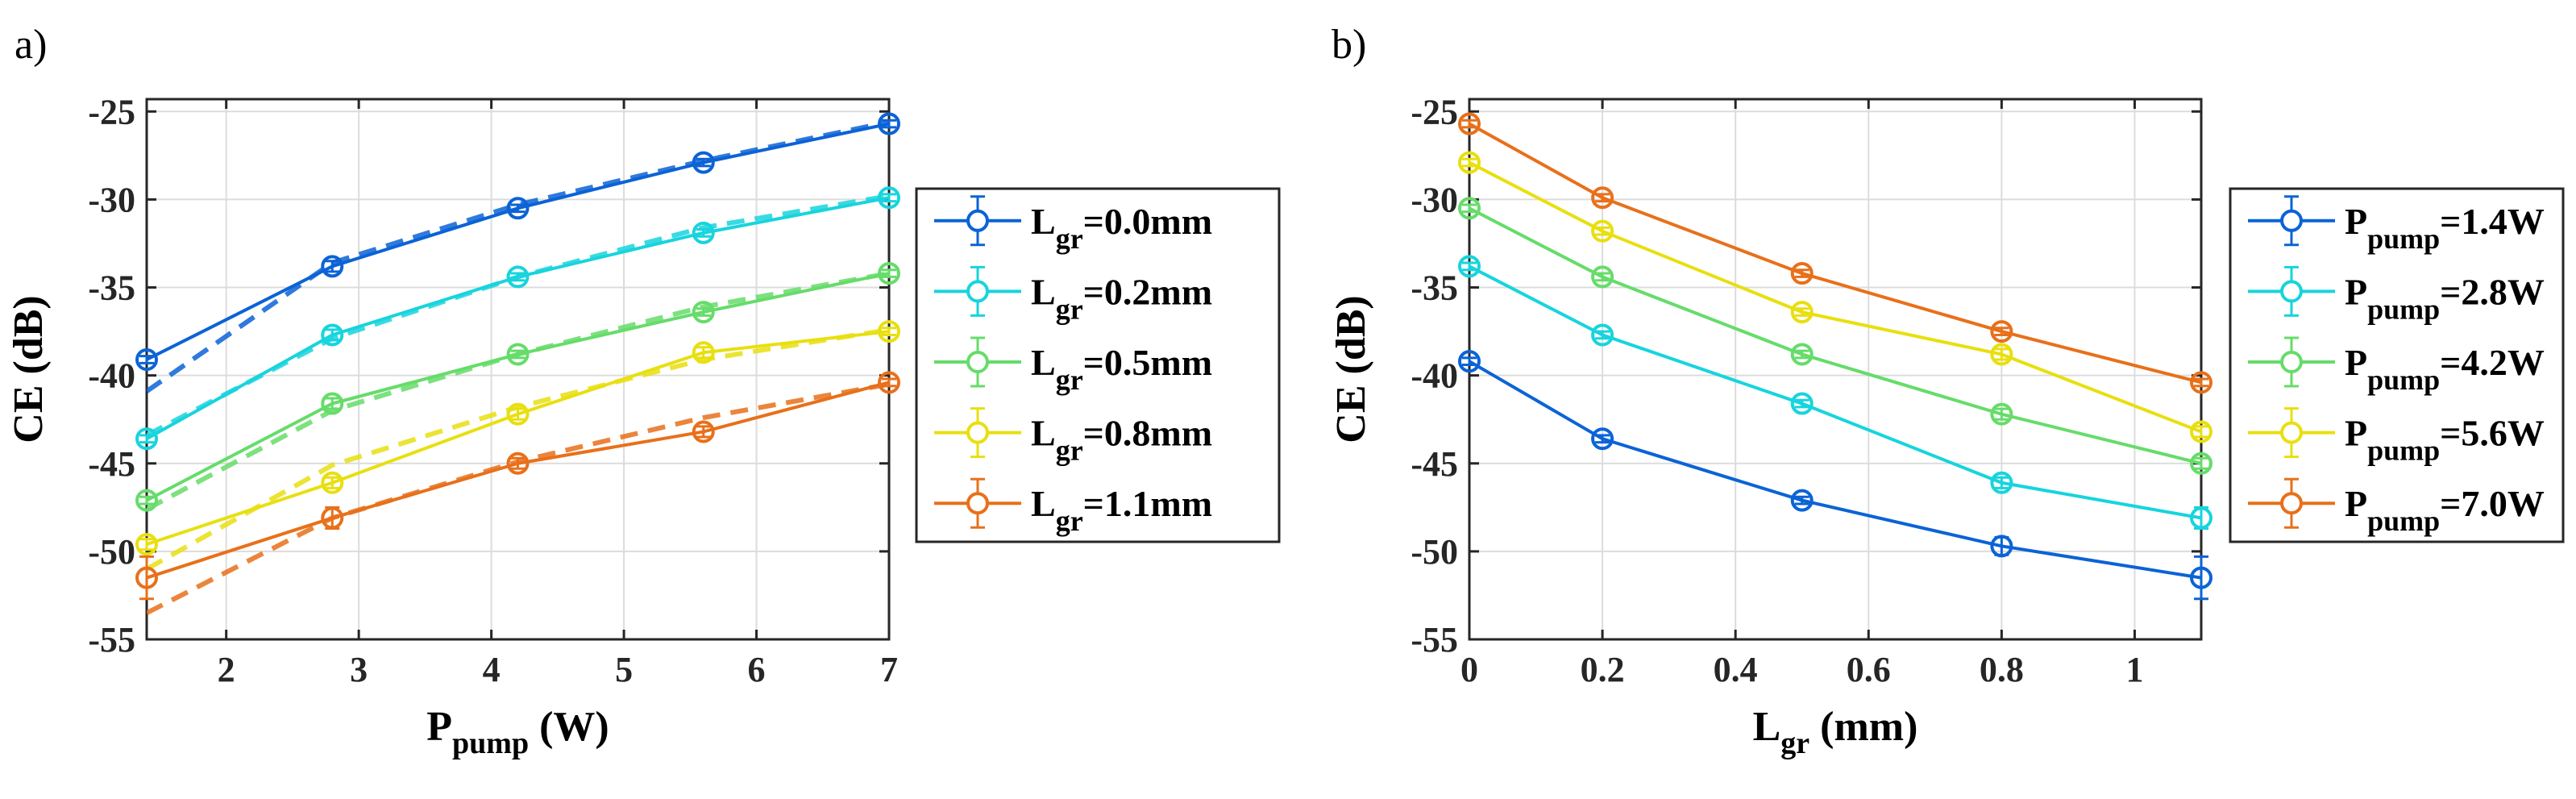  Describe the element at coordinates (1434, 464) in the screenshot. I see `y-tick-label: -45` at that location.